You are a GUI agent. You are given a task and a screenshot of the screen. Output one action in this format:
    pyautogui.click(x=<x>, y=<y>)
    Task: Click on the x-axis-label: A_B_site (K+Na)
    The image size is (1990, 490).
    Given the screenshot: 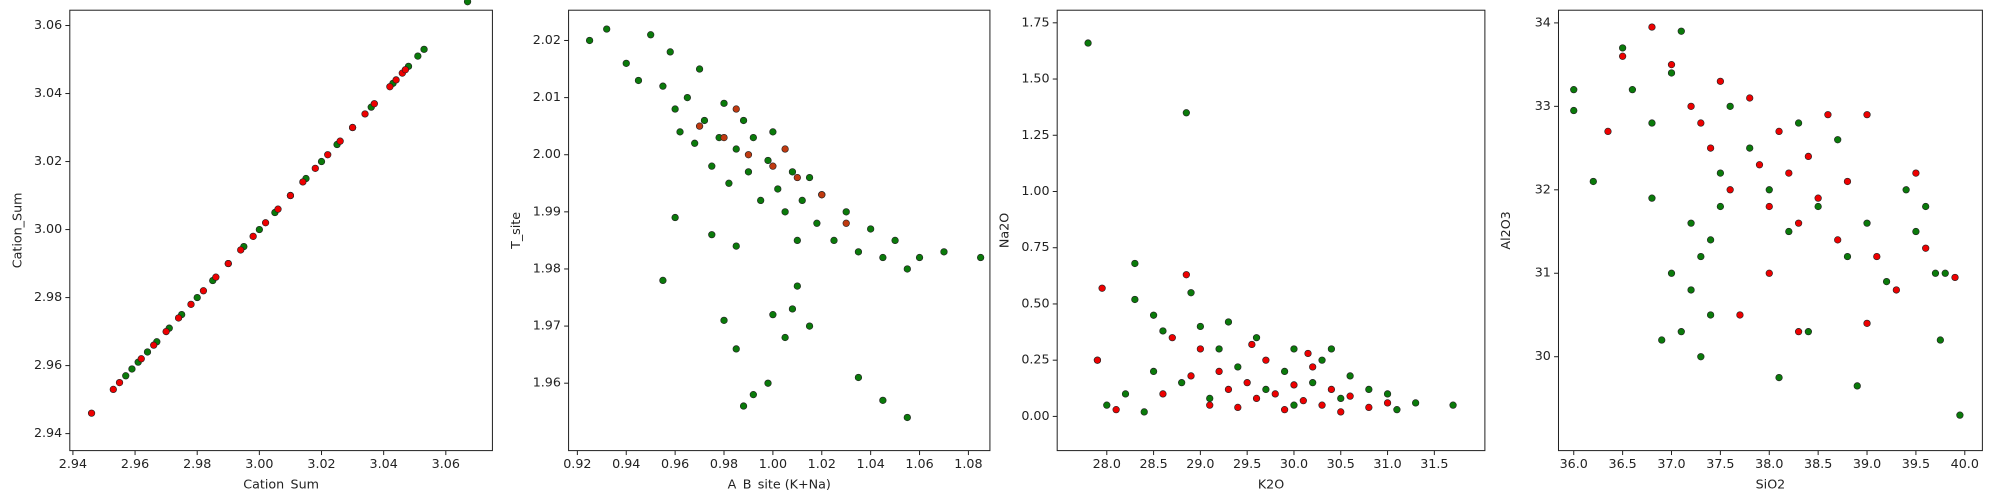 What is the action you would take?
    pyautogui.click(x=779, y=483)
    